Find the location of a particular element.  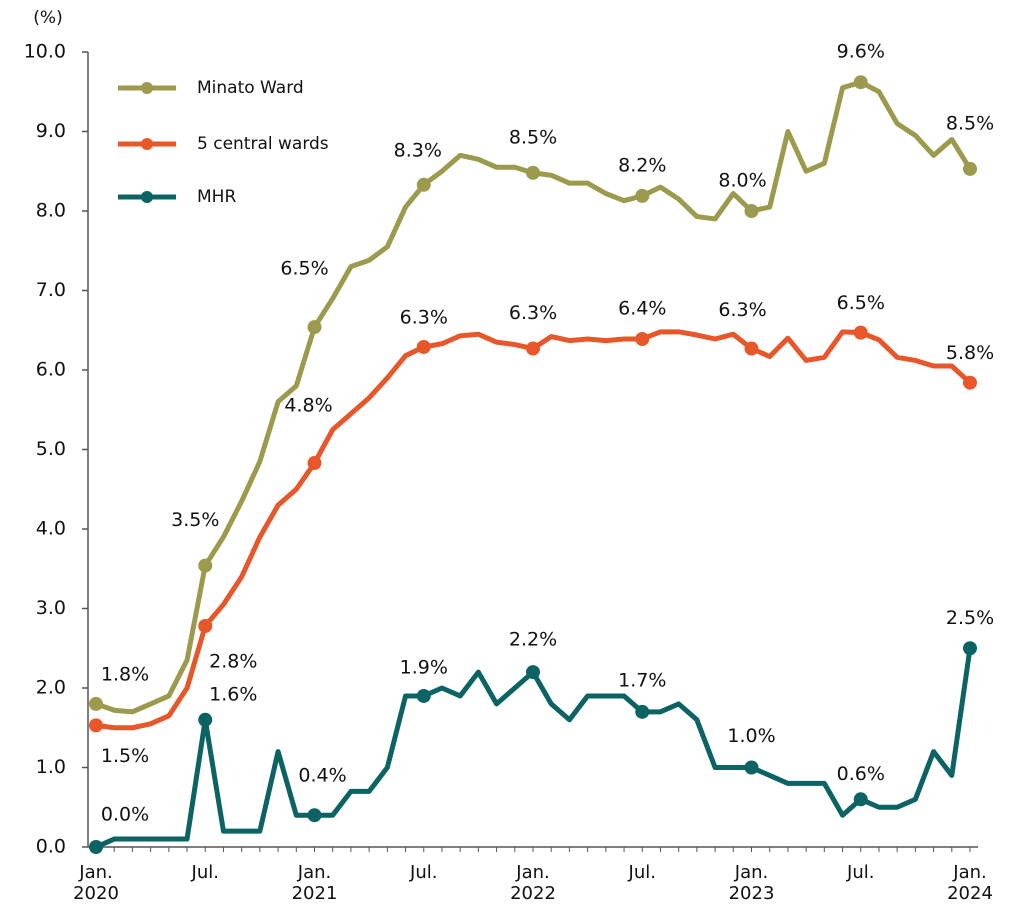

data-label: 8.2% is located at coordinates (642, 165).